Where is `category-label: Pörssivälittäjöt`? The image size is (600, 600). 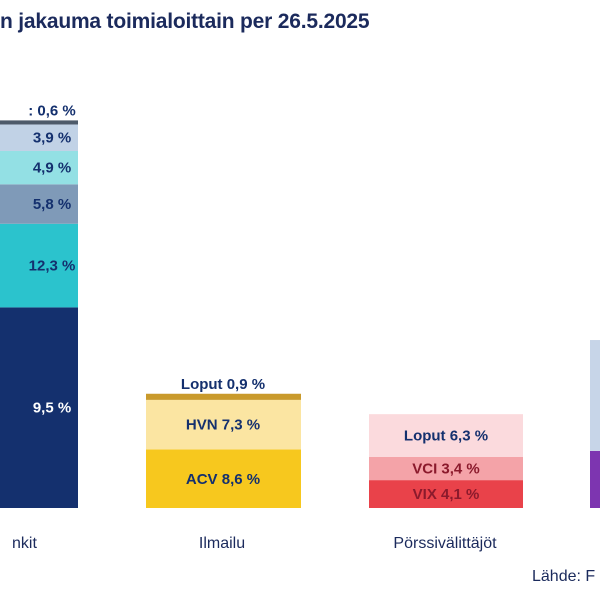 category-label: Pörssivälittäjöt is located at coordinates (445, 543).